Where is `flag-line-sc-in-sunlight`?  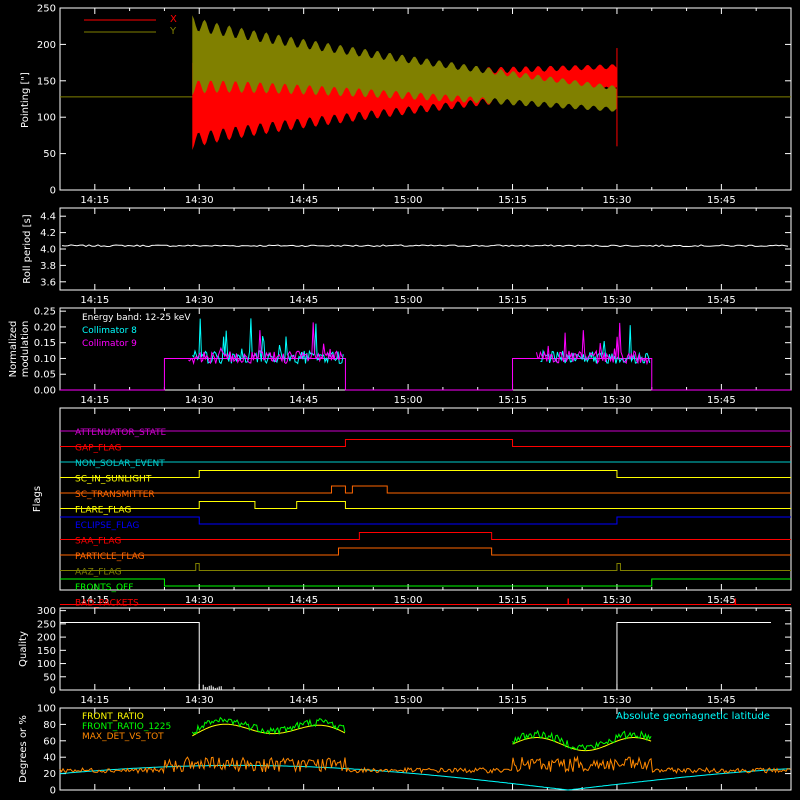 flag-line-sc-in-sunlight is located at coordinates (425, 474).